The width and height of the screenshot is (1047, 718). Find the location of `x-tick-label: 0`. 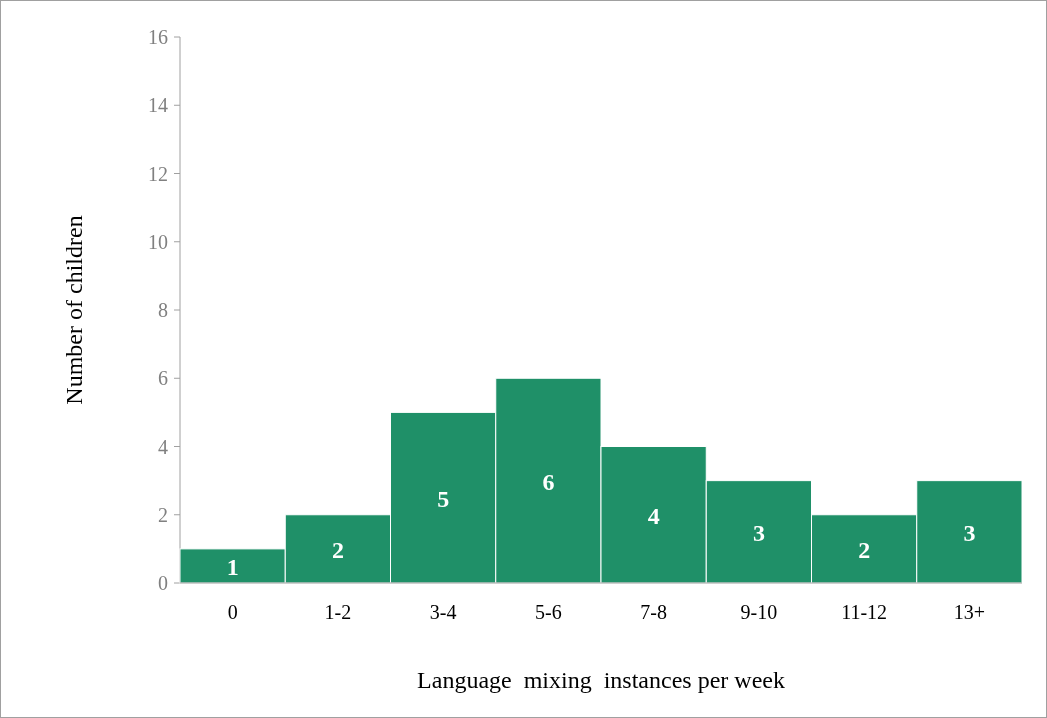

x-tick-label: 0 is located at coordinates (232, 612).